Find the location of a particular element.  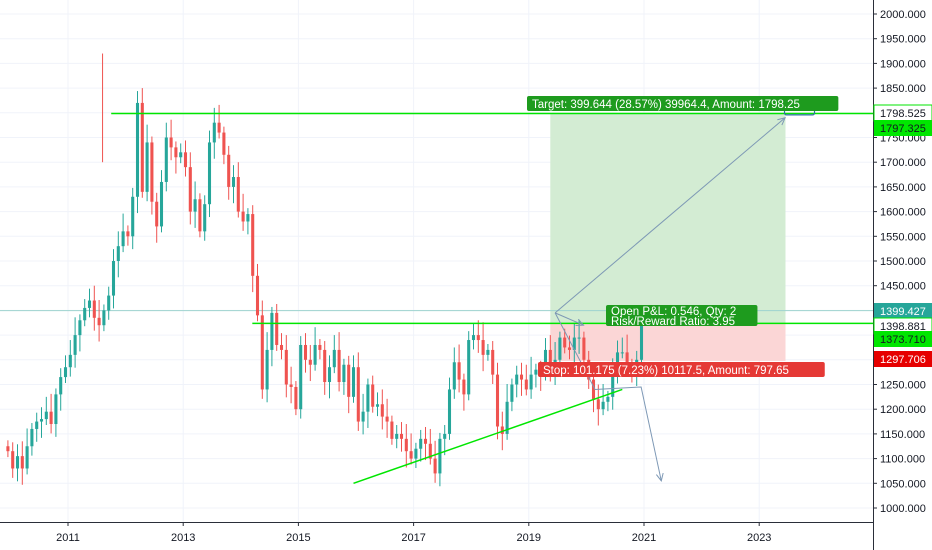

projection-arrow-downside is located at coordinates (608, 396).